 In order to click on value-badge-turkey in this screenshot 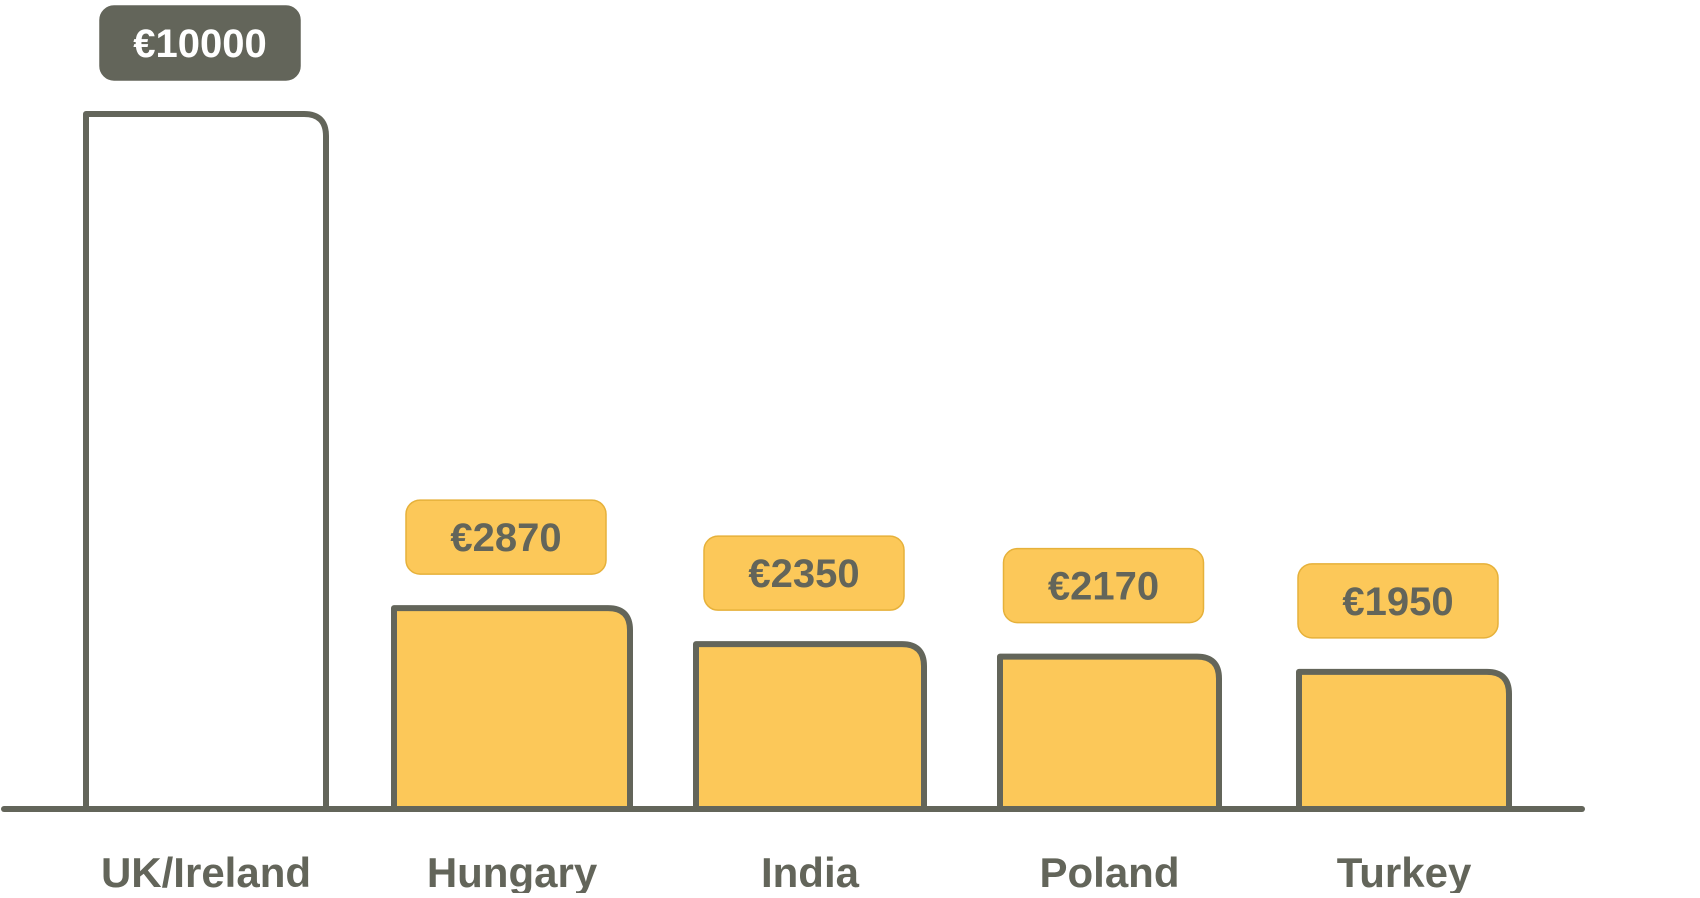, I will do `click(1398, 601)`.